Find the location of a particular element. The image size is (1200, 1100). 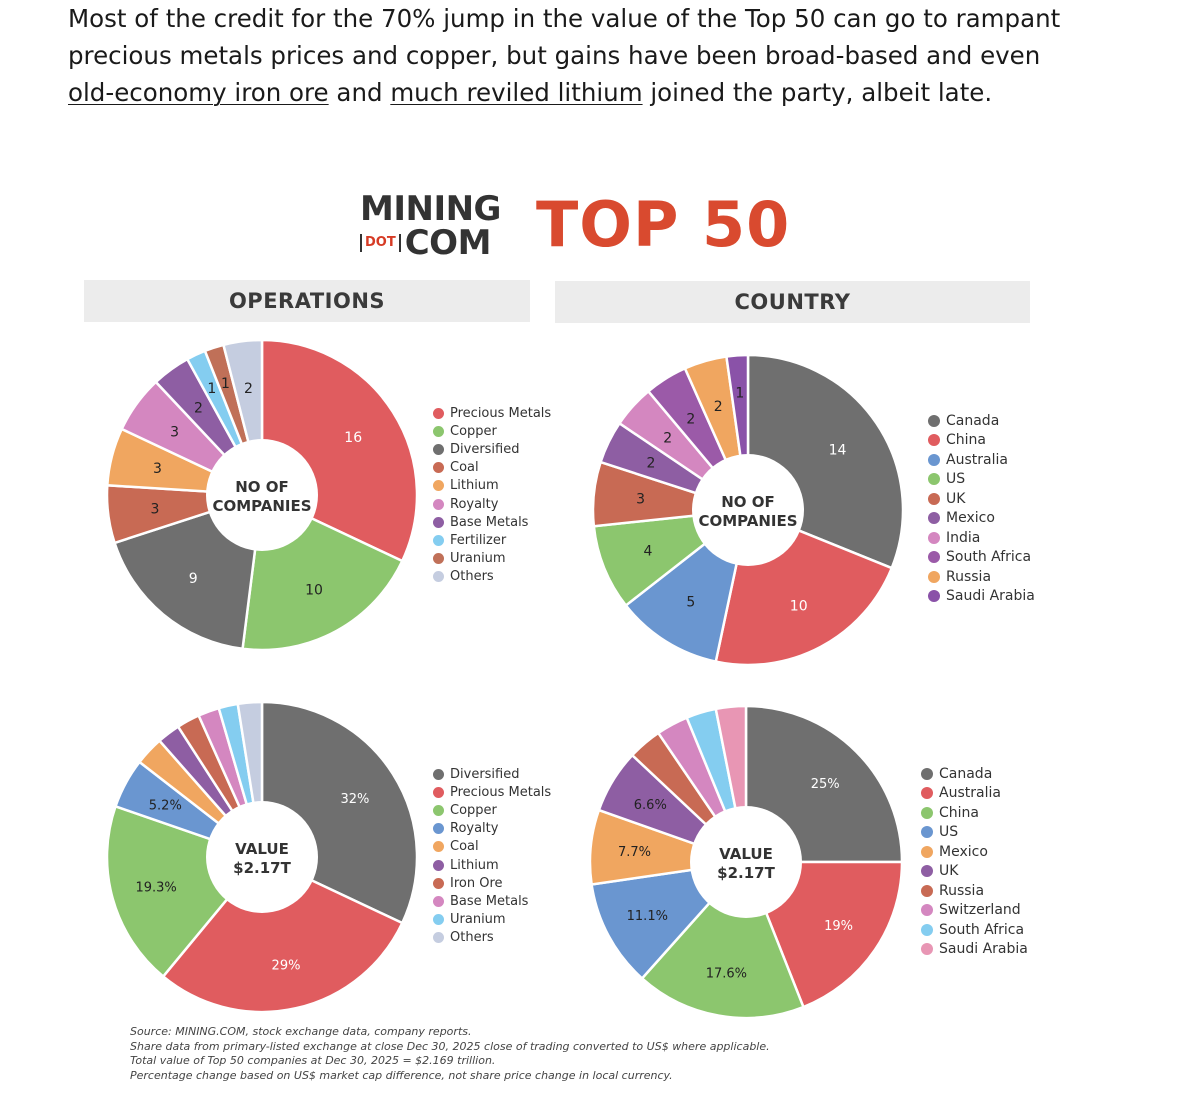

legend-label: Fertilizer is located at coordinates (478, 540).